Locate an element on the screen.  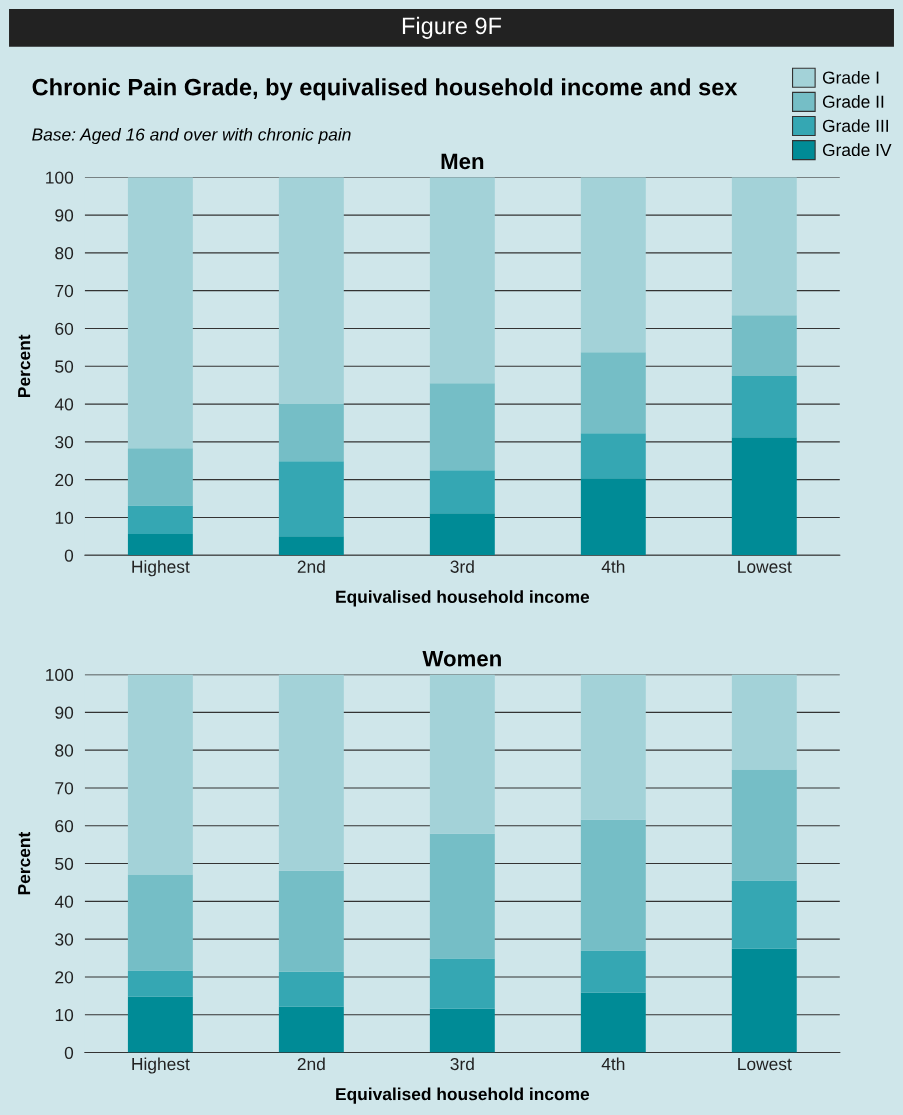
legend-label: Grade II is located at coordinates (853, 101).